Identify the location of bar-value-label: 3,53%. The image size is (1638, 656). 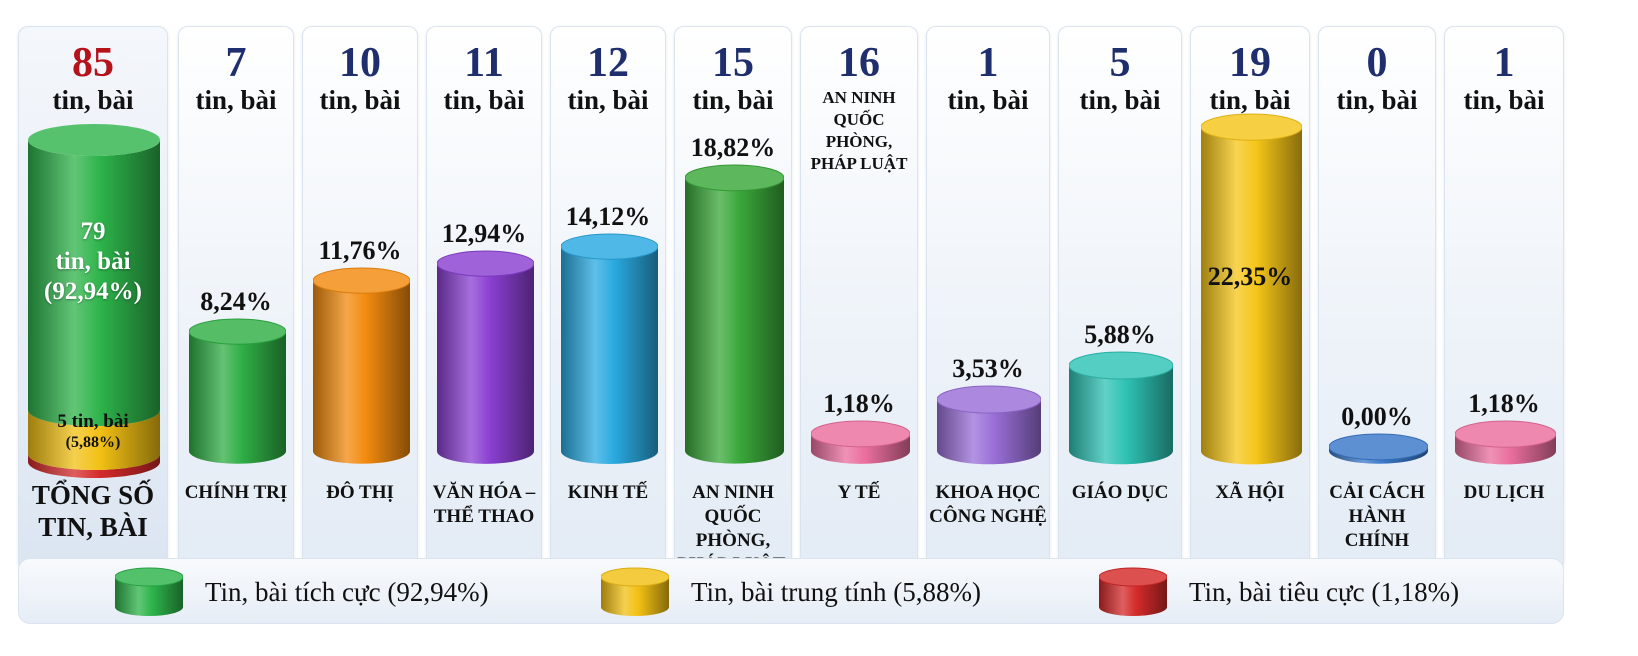
(988, 369).